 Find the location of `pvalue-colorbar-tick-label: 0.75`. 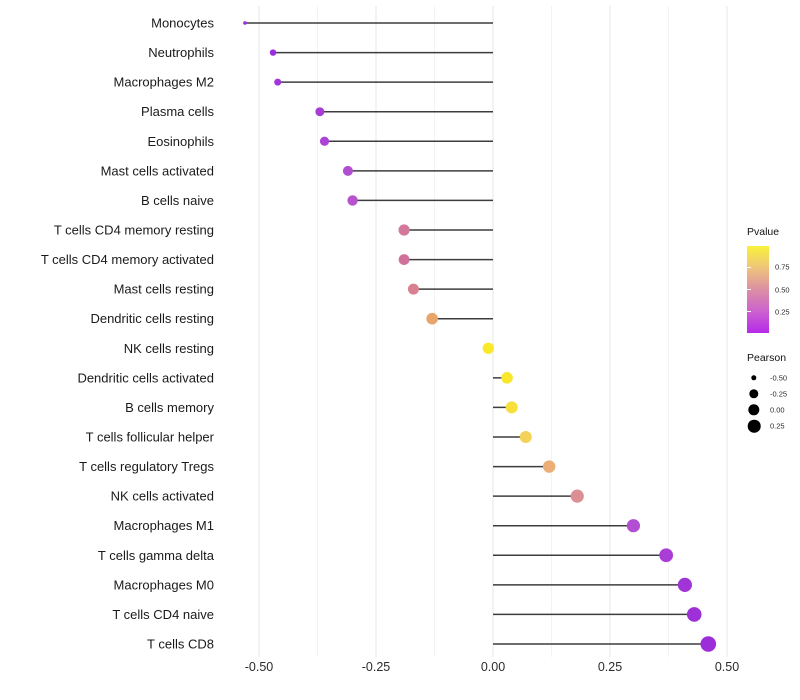

pvalue-colorbar-tick-label: 0.75 is located at coordinates (782, 267).